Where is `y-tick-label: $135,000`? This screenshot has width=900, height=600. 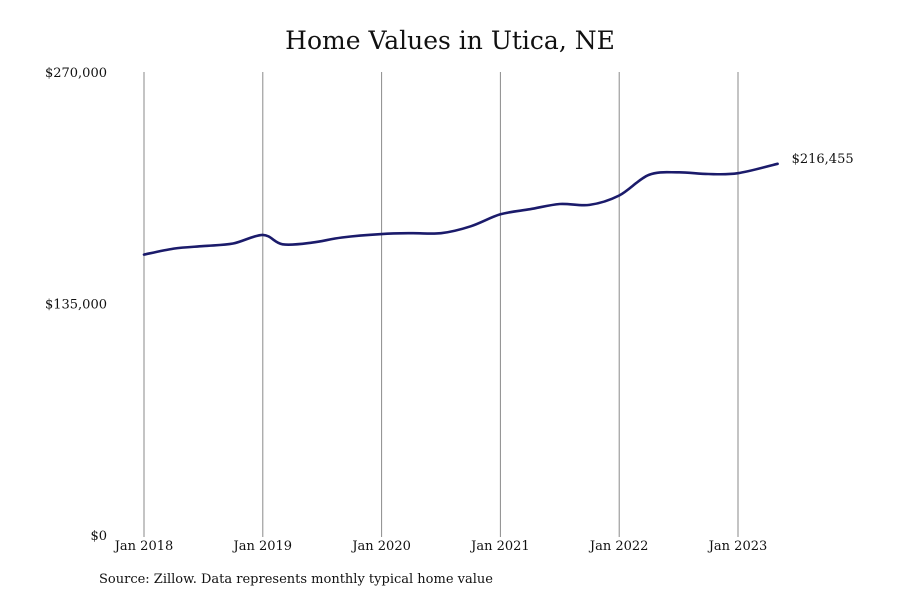
y-tick-label: $135,000 is located at coordinates (76, 305).